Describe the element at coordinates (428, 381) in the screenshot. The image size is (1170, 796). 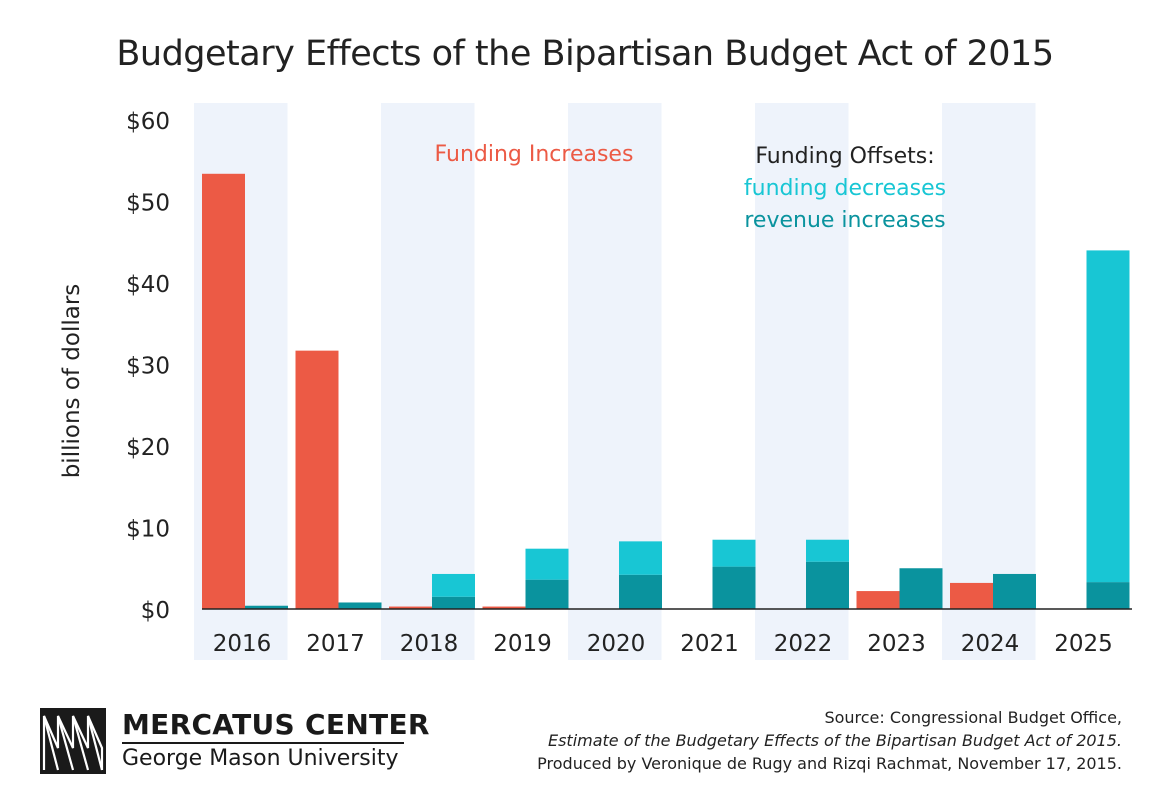
I see `band-2018` at that location.